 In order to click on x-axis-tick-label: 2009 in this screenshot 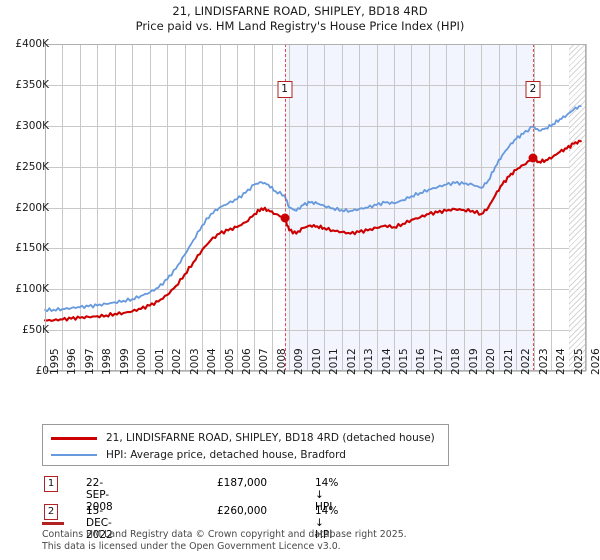, I will do `click(299, 361)`.